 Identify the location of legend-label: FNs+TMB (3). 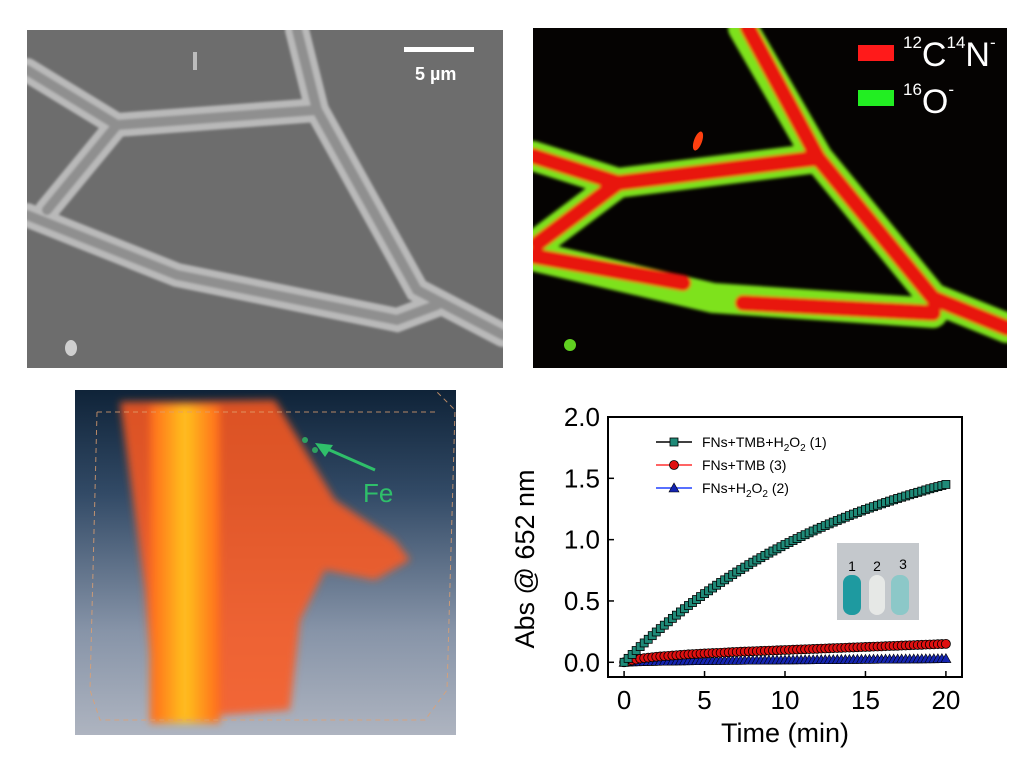
(744, 465).